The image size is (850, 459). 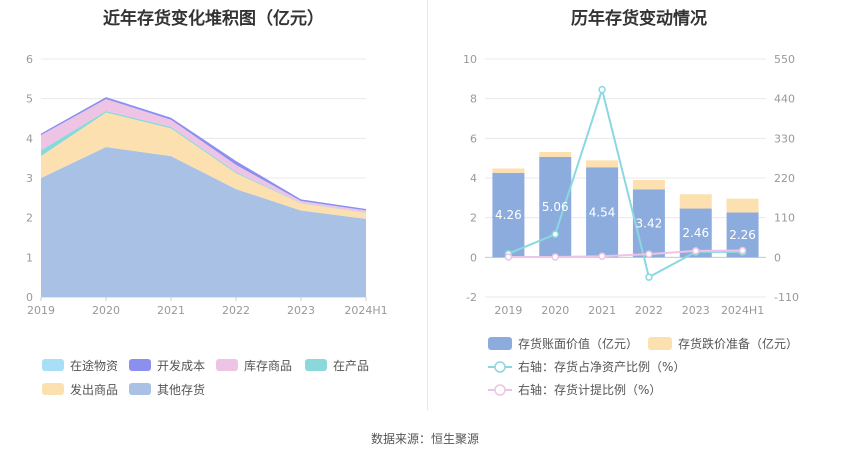 What do you see at coordinates (213, 19) in the screenshot?
I see `left-chart-title: 近年存货变化堆积图（亿元）` at bounding box center [213, 19].